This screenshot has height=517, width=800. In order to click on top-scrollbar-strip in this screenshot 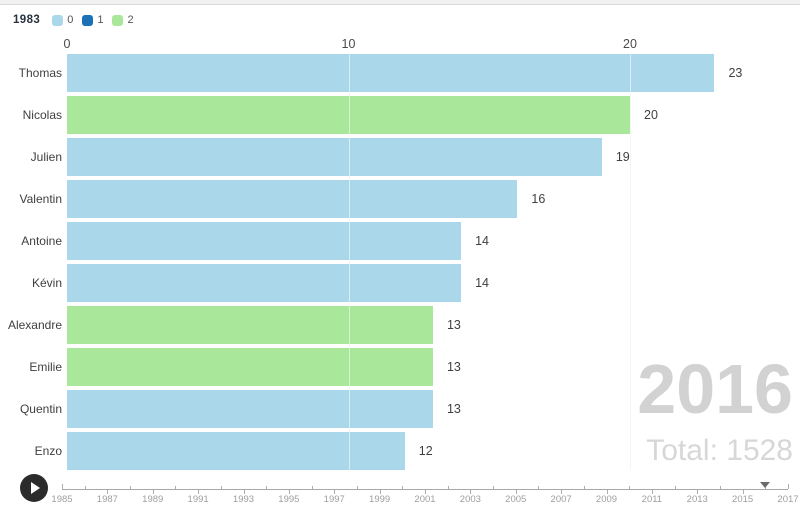, I will do `click(400, 2)`.